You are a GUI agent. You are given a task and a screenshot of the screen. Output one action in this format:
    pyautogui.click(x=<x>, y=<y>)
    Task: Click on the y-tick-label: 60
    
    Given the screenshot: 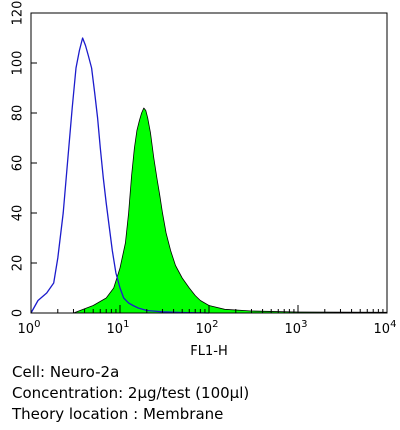 What is the action you would take?
    pyautogui.click(x=18, y=163)
    